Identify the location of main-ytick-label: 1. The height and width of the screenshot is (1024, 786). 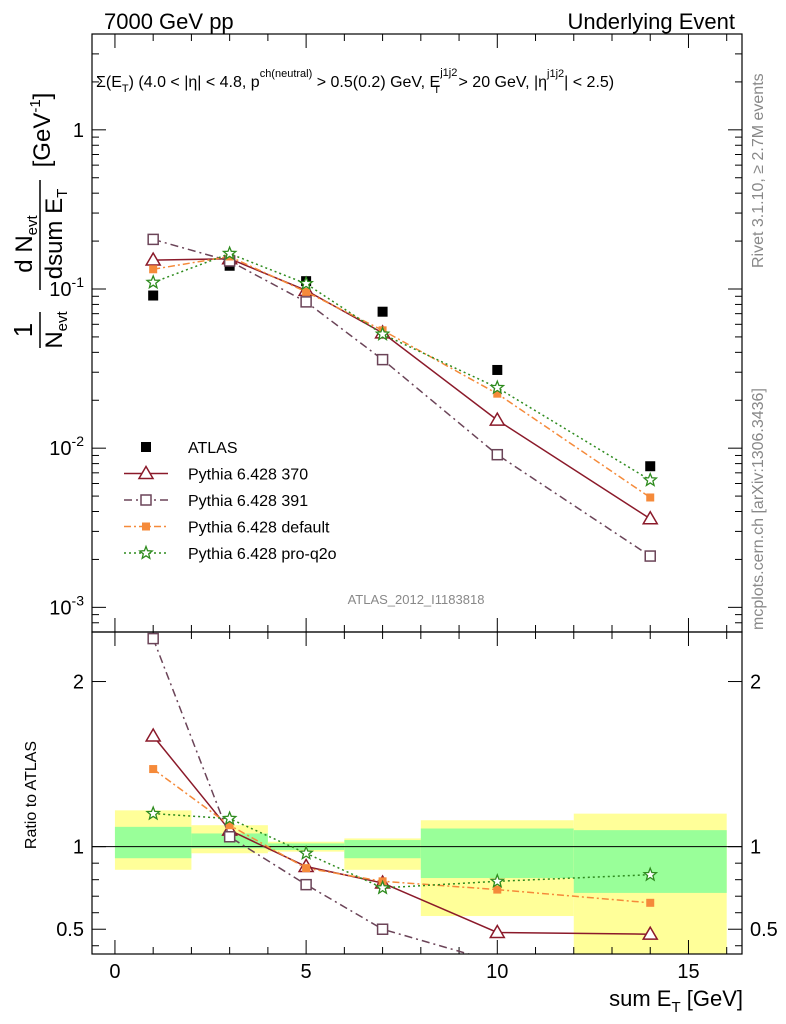
(78, 131).